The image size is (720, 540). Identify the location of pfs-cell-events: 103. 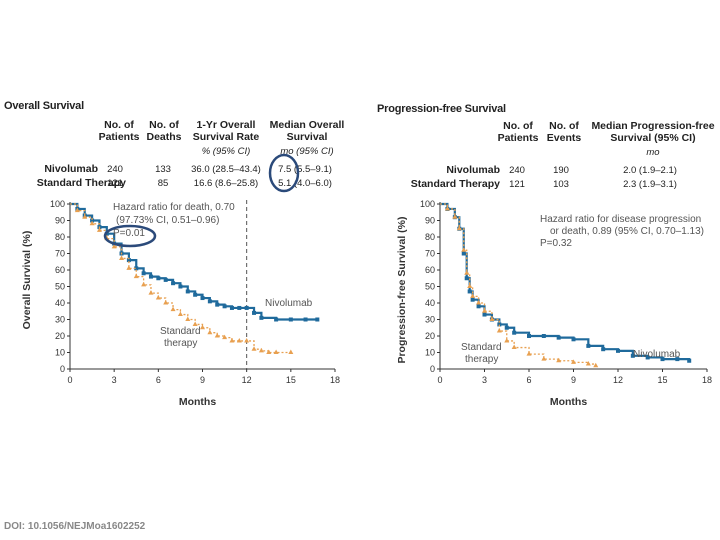
(561, 184).